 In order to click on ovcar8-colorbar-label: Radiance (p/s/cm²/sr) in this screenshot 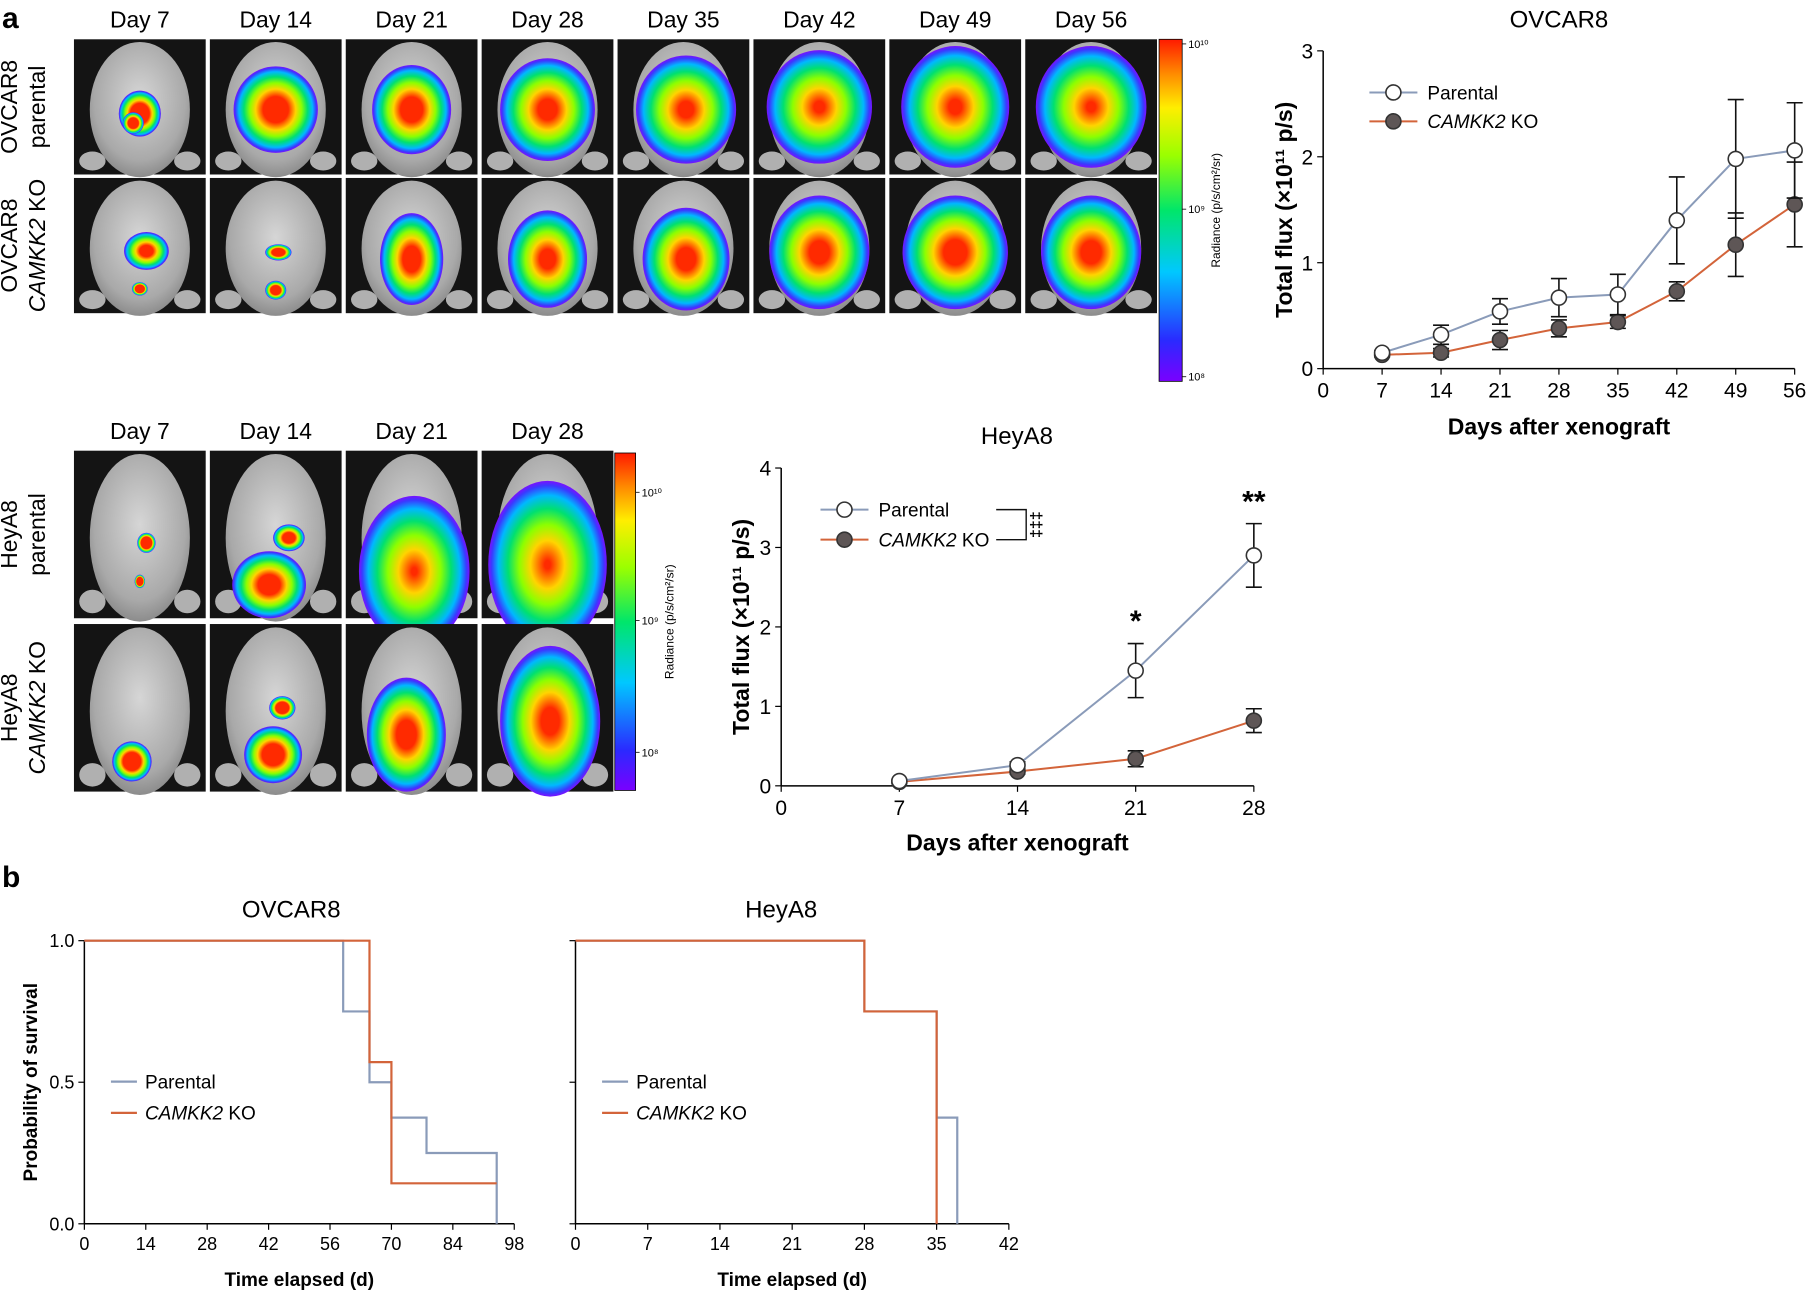, I will do `click(1216, 210)`.